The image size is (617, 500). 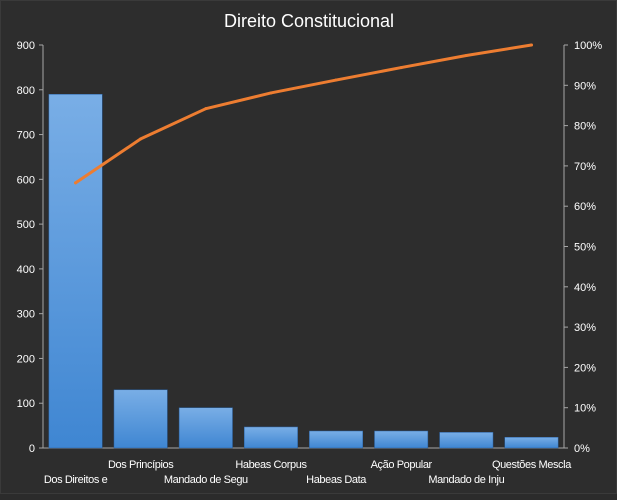 I want to click on left-tick-label: 800, so click(x=26, y=91).